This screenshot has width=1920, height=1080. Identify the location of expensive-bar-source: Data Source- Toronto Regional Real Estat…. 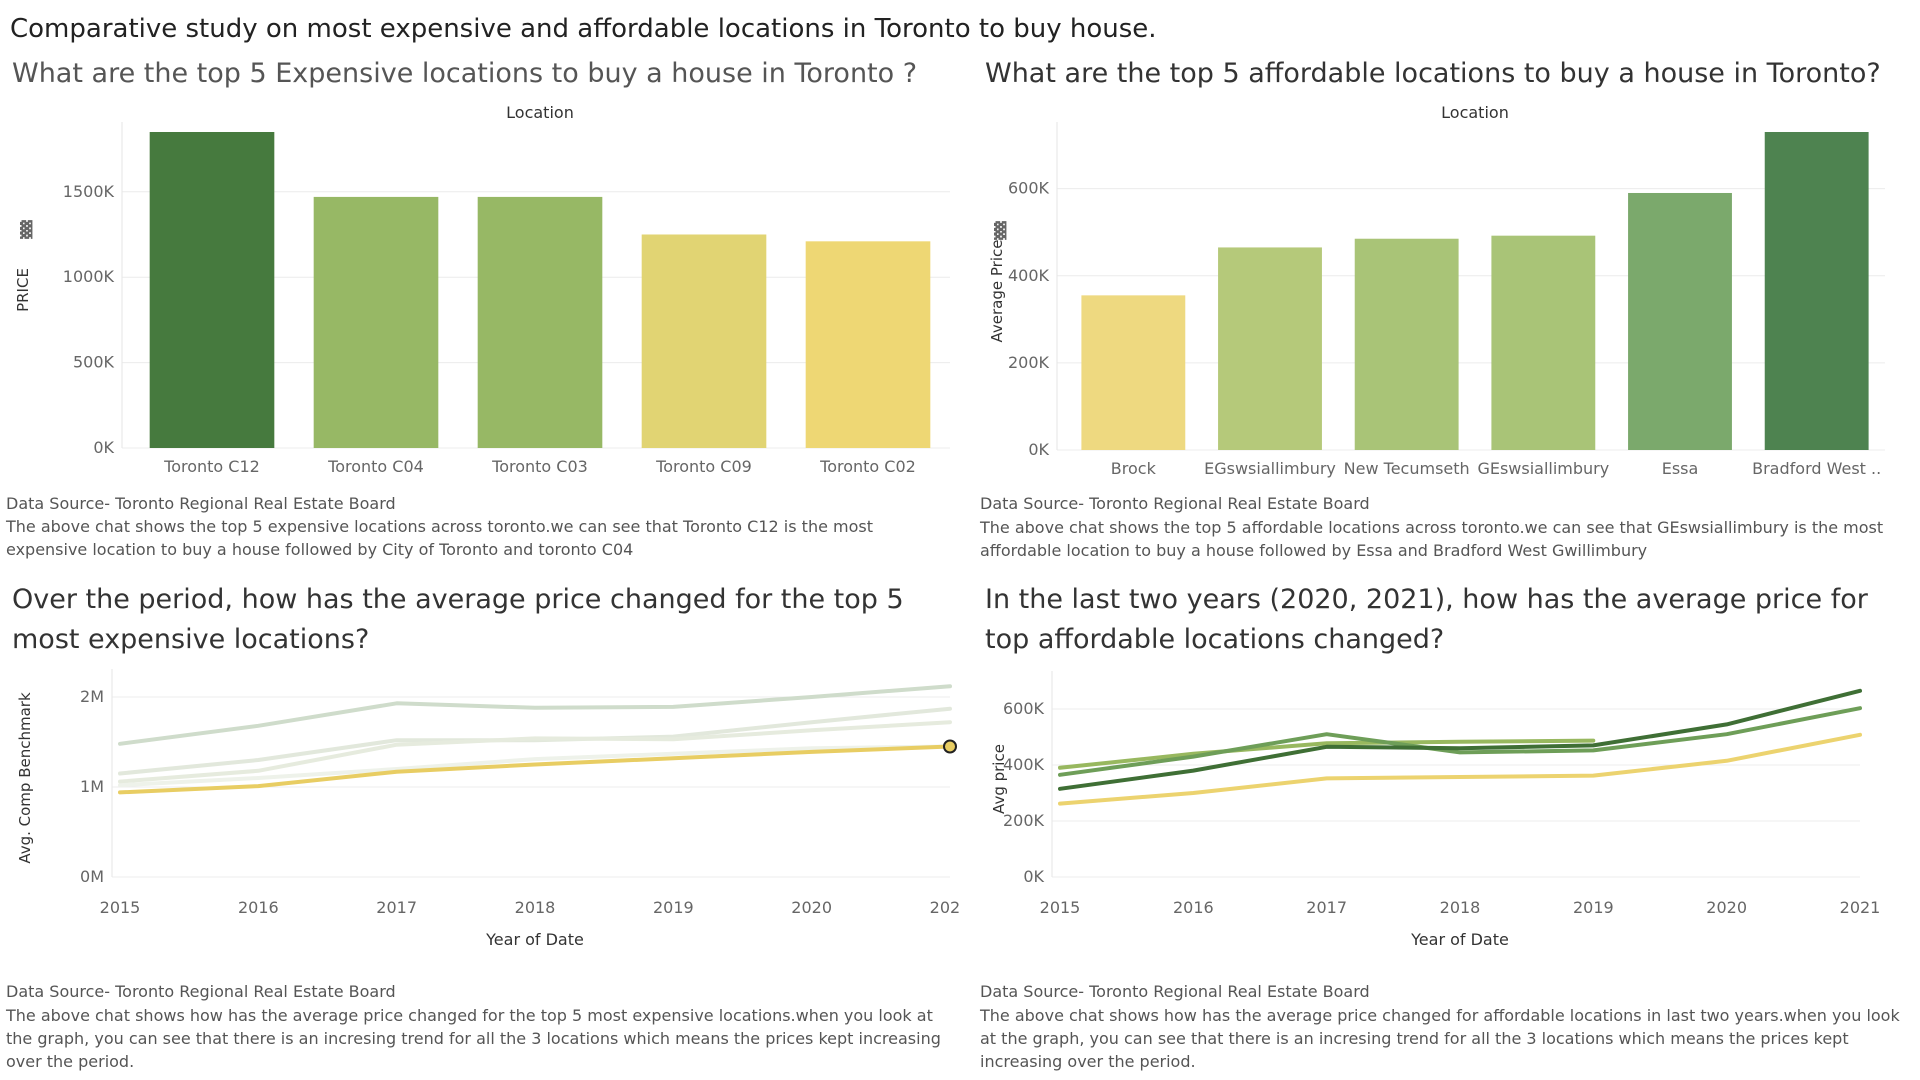
(201, 503).